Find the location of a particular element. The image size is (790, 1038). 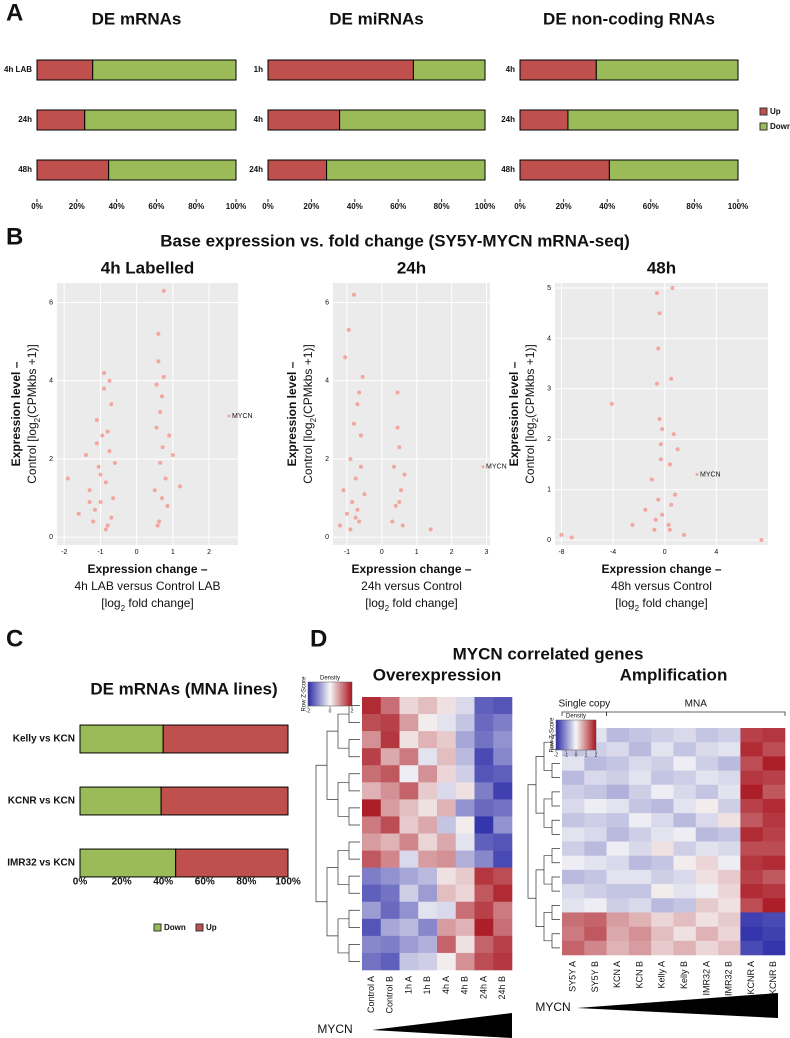

x-axis-label: 24h versus Control is located at coordinates (411, 586).